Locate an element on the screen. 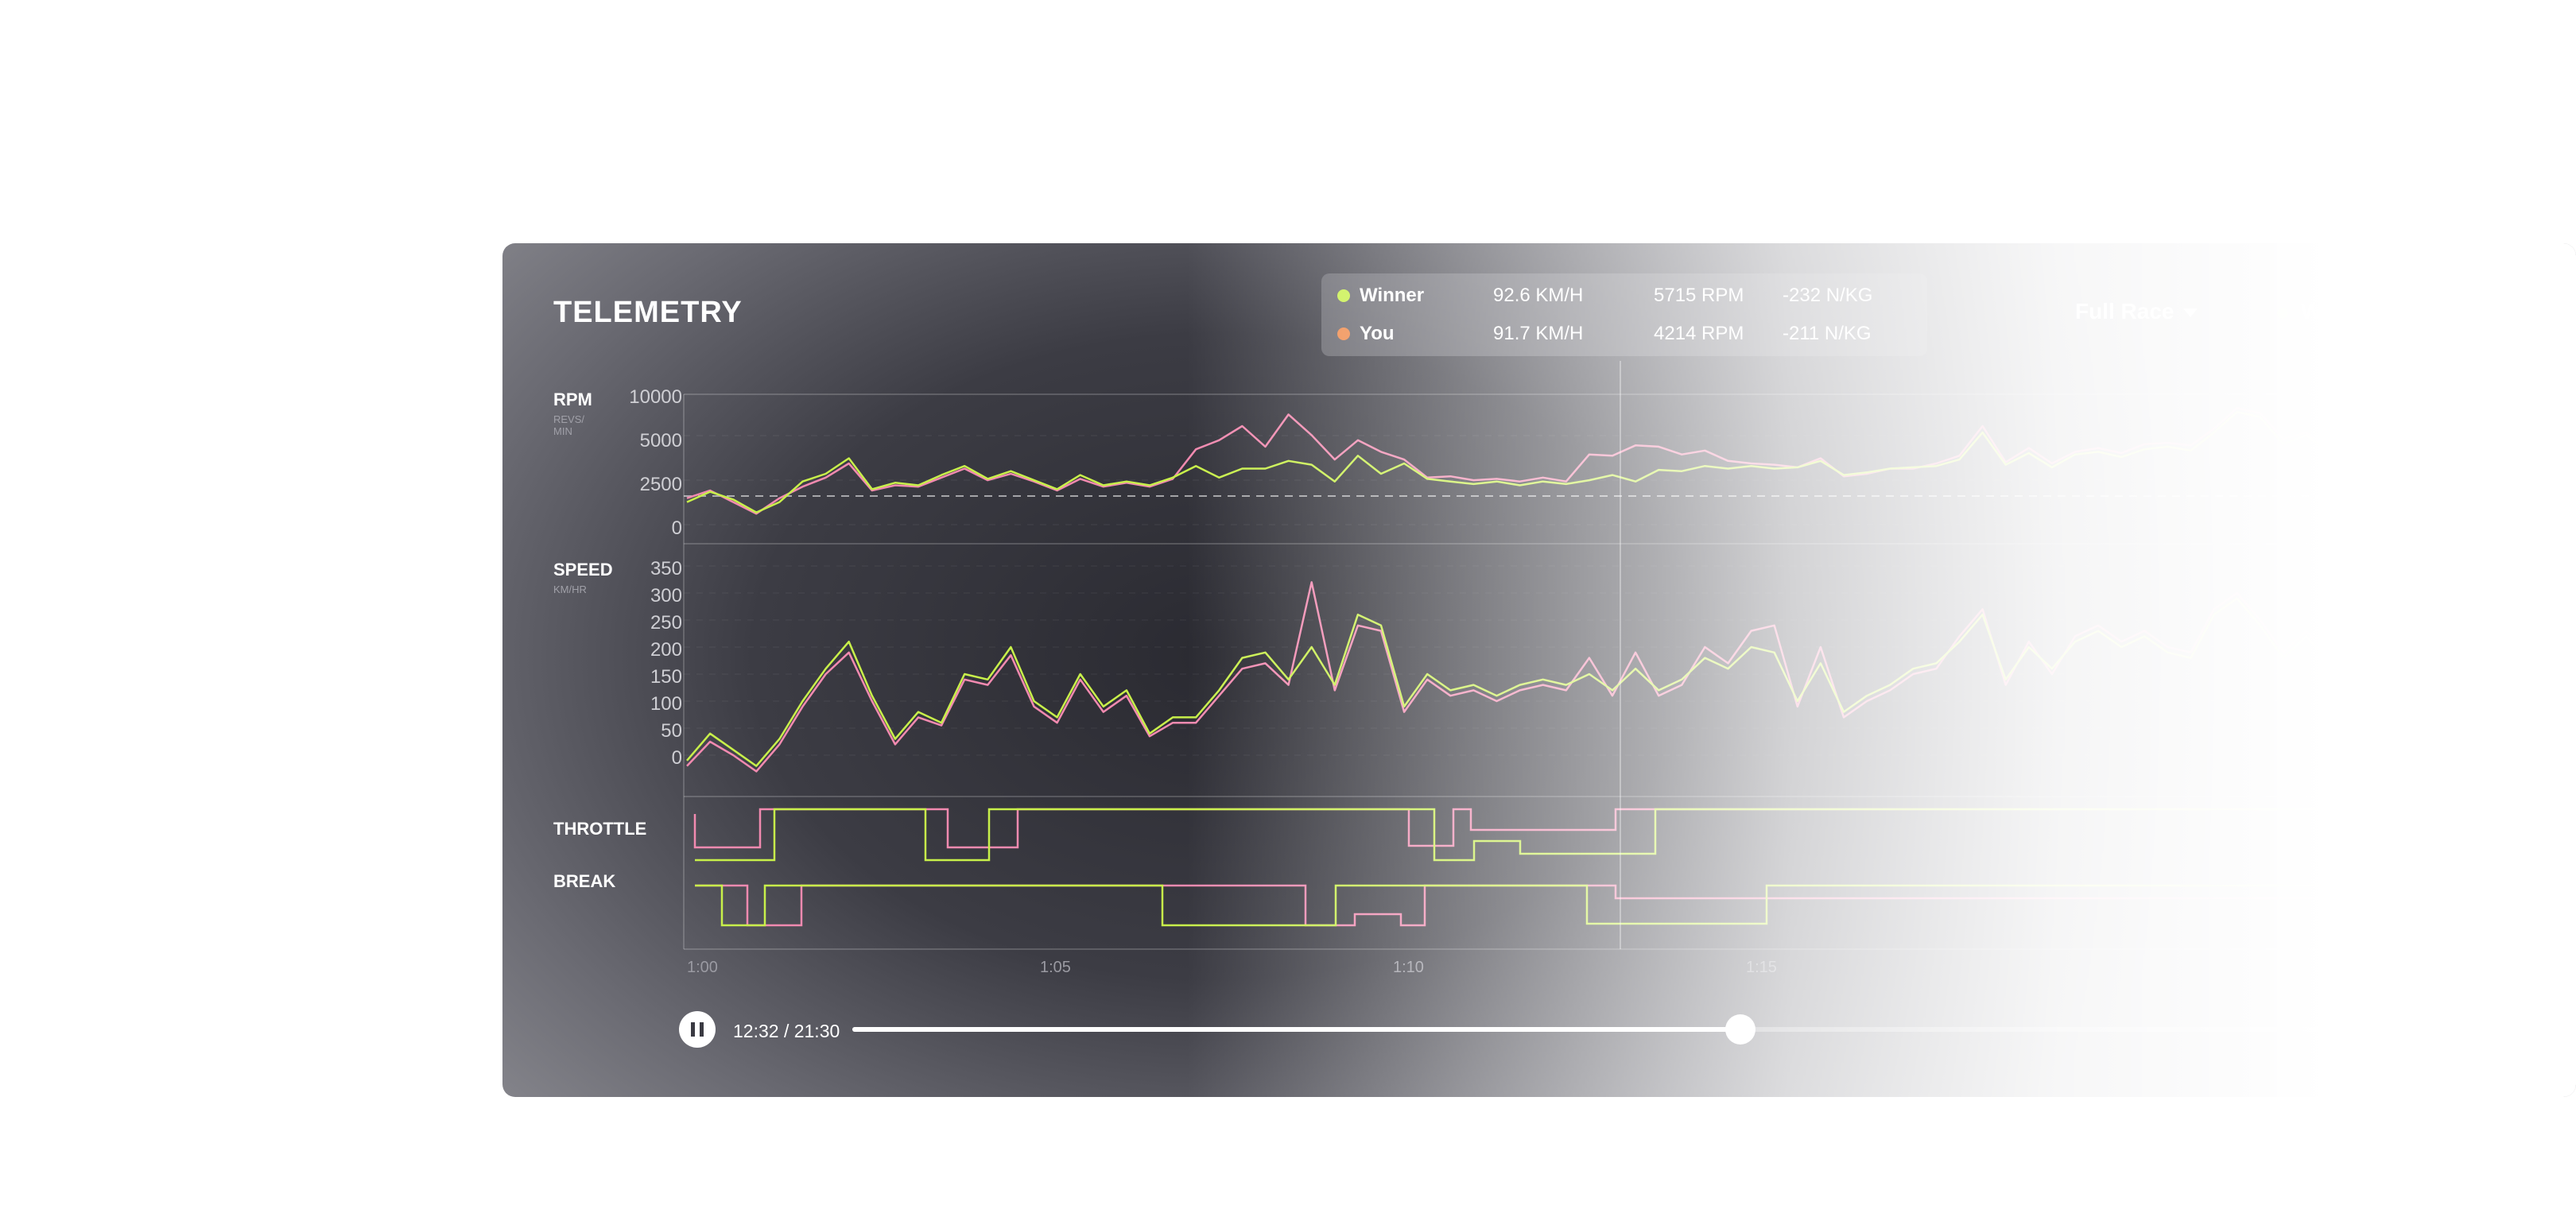 Image resolution: width=2576 pixels, height=1221 pixels. tooltip-row-winner: Winner 92.6 KM/H 5715 RPM -232 N/KG is located at coordinates (1624, 295).